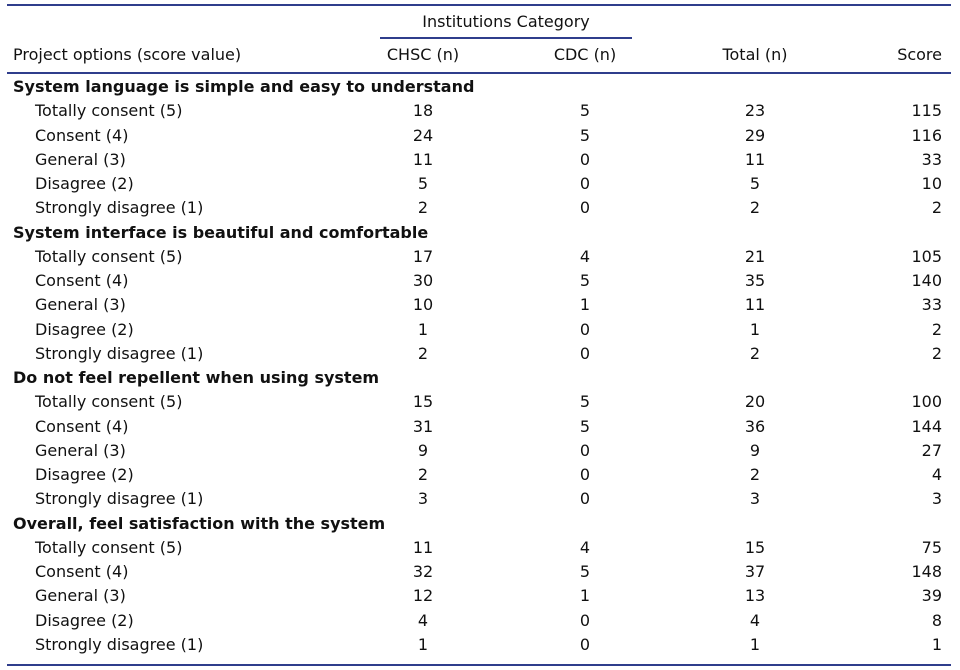 This screenshot has width=960, height=670. What do you see at coordinates (936, 499) in the screenshot?
I see `score-value: 3` at bounding box center [936, 499].